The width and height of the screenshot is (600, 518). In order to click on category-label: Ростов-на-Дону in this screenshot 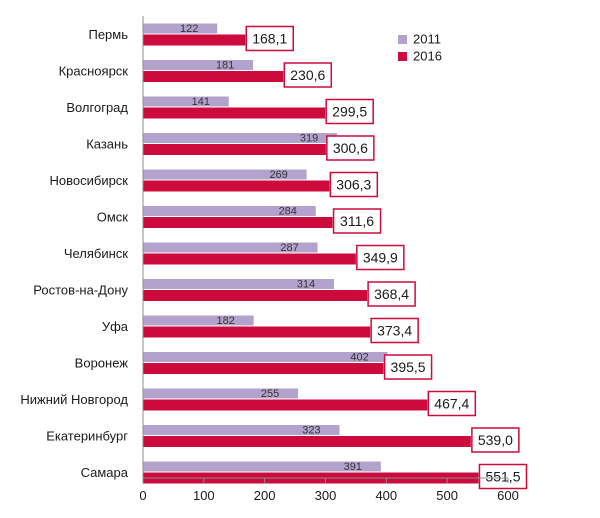, I will do `click(80, 290)`.